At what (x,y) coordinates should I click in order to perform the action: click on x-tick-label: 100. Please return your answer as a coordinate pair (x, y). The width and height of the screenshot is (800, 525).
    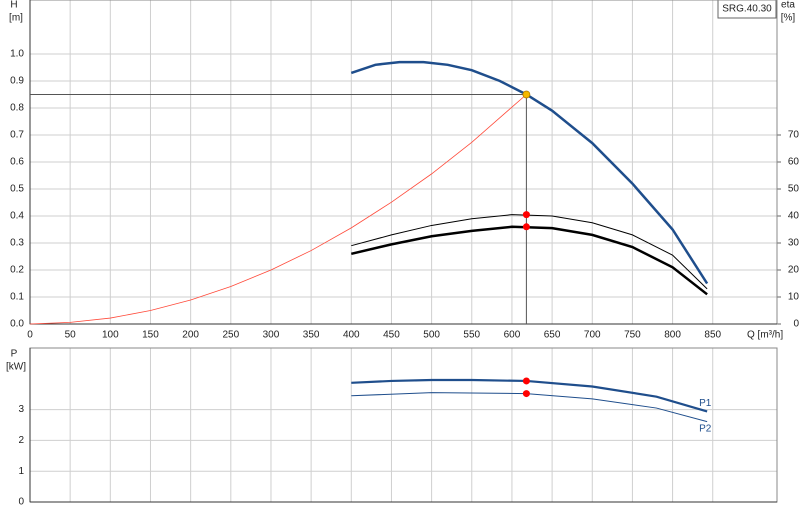
    Looking at the image, I should click on (110, 335).